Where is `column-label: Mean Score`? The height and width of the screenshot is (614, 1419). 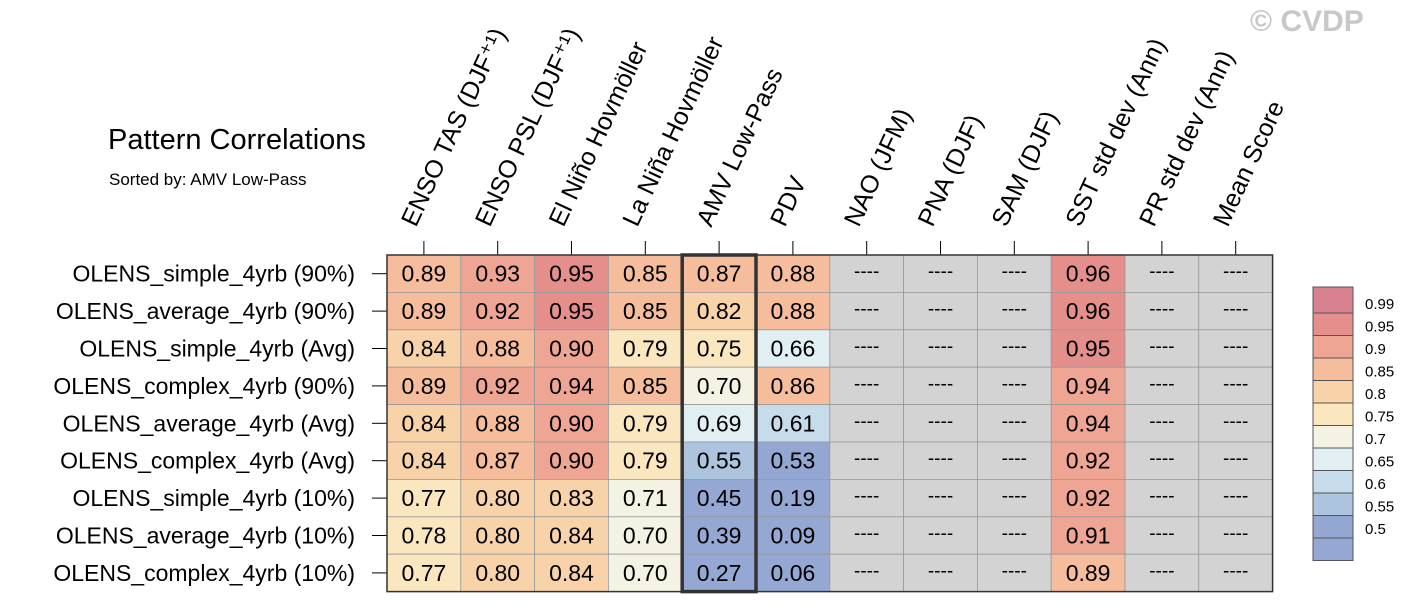 column-label: Mean Score is located at coordinates (1249, 164).